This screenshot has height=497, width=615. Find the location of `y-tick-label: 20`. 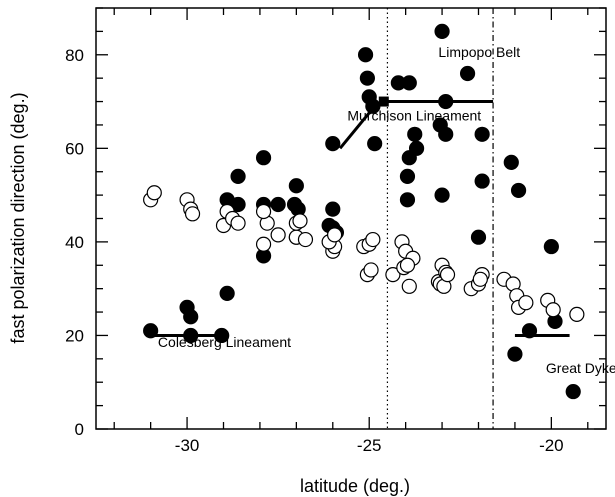

y-tick-label: 20 is located at coordinates (74, 335).